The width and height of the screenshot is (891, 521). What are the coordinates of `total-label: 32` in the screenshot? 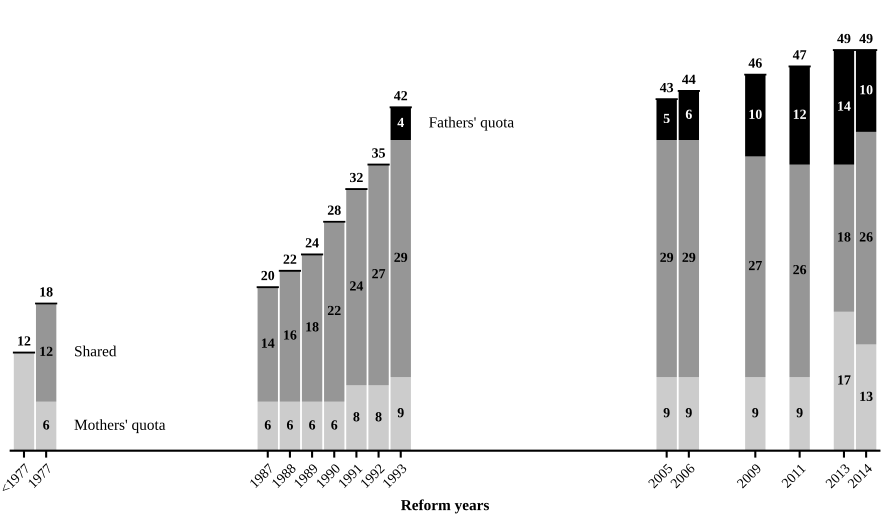 It's located at (356, 177).